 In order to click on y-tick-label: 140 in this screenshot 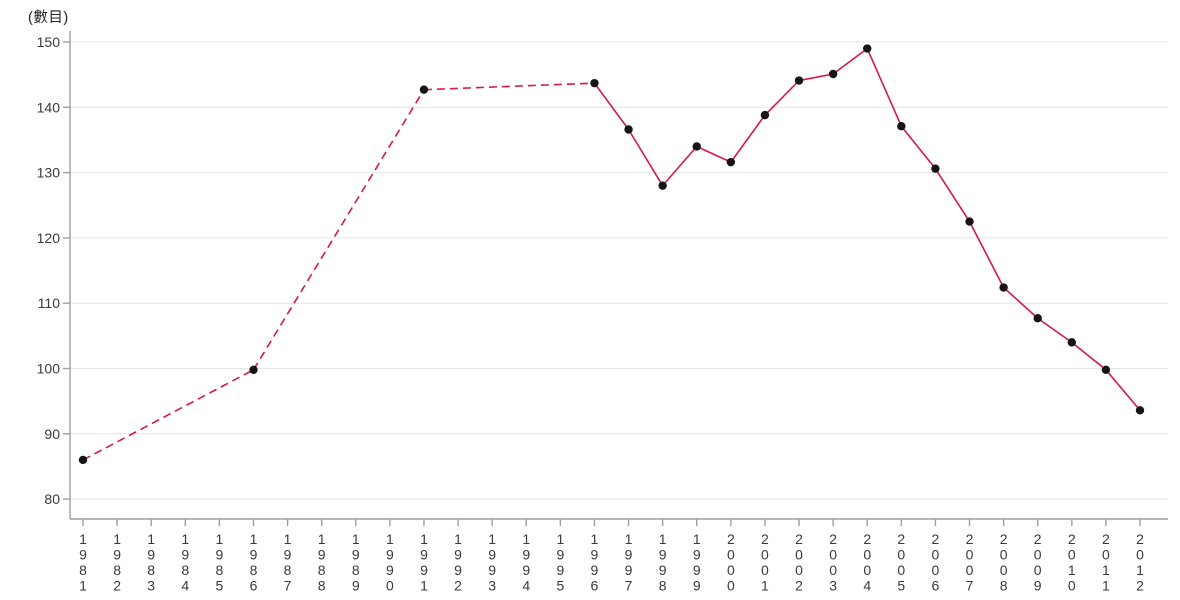, I will do `click(49, 107)`.